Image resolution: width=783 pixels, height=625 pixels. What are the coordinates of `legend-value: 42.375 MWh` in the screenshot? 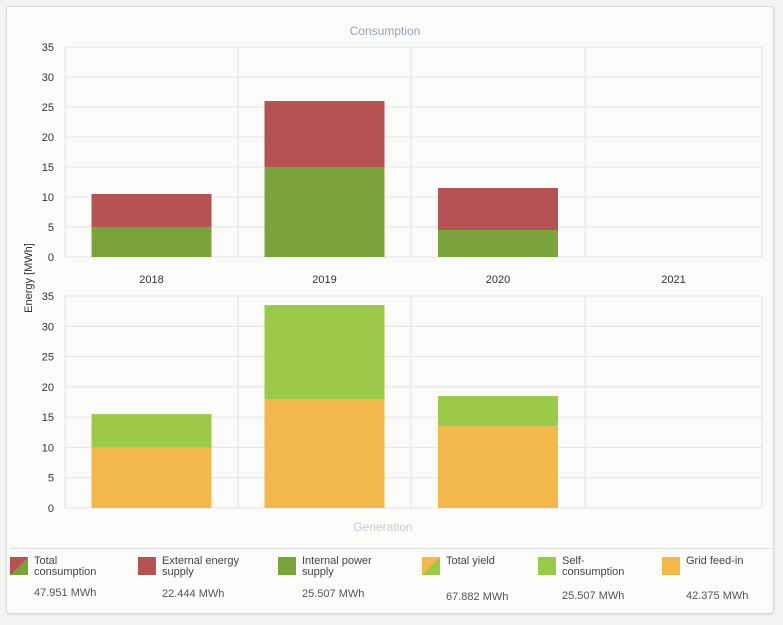 It's located at (717, 596).